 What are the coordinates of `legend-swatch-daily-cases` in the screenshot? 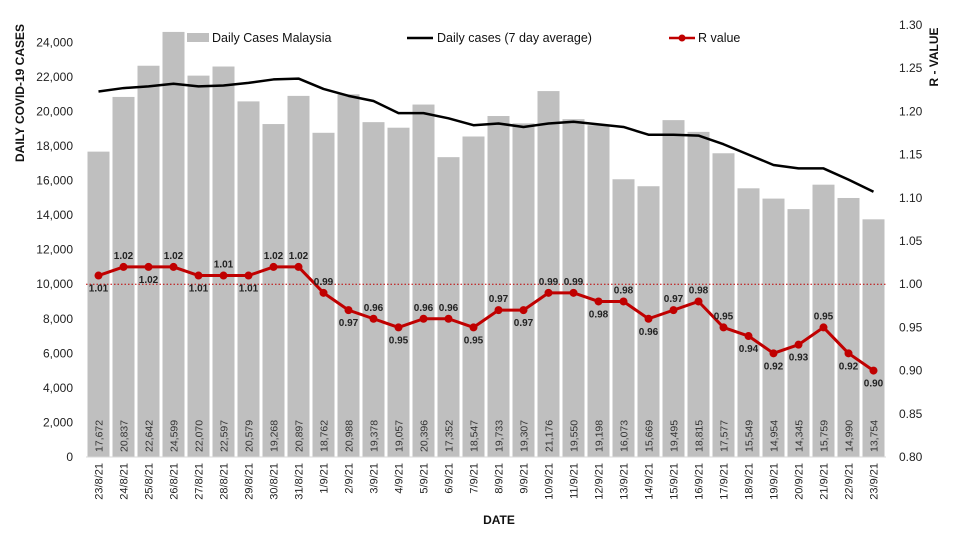 It's located at (198, 37).